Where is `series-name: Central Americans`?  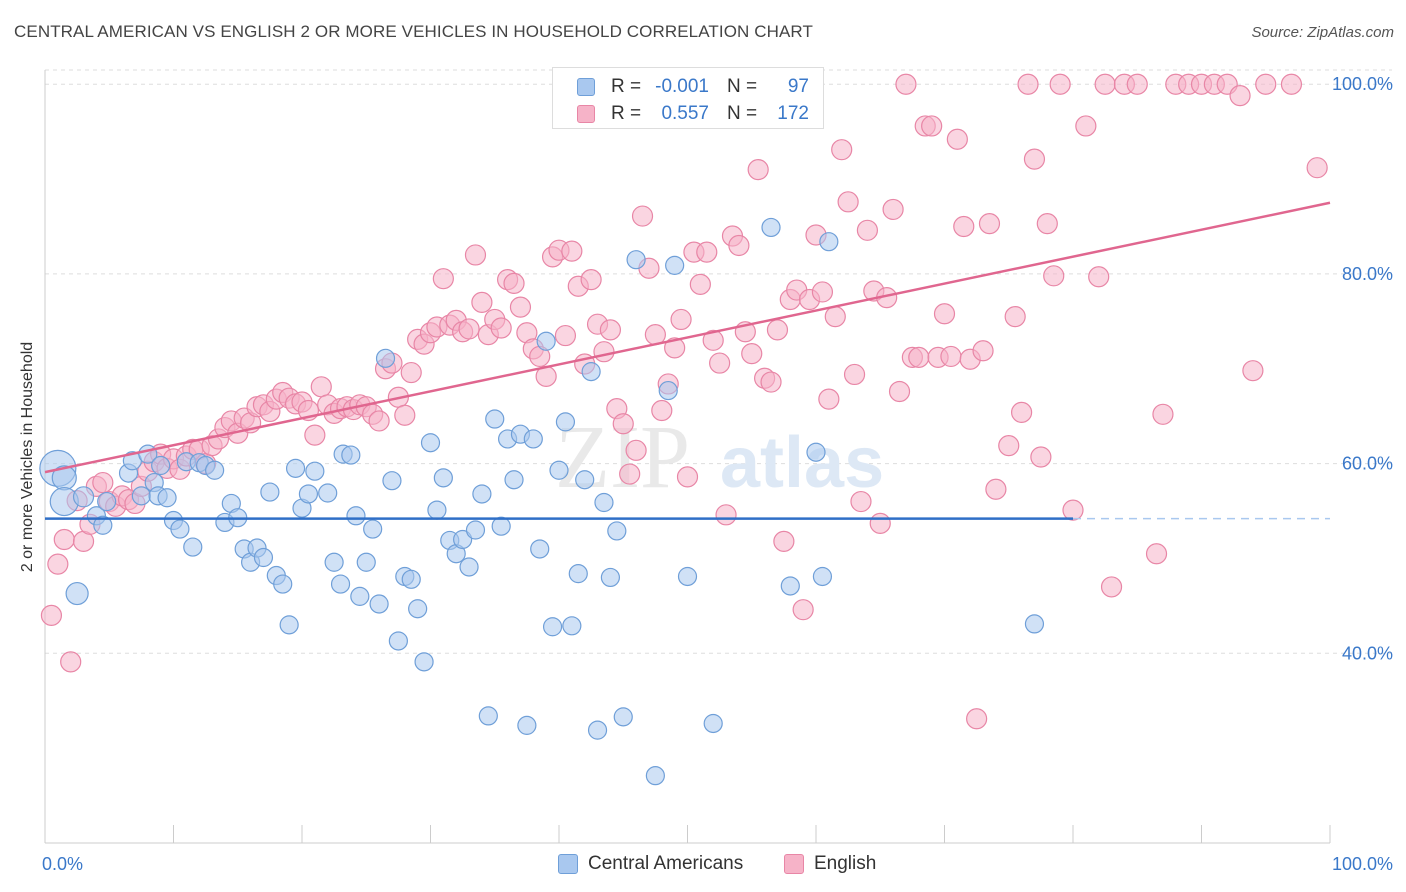
series-name: Central Americans is located at coordinates (666, 863).